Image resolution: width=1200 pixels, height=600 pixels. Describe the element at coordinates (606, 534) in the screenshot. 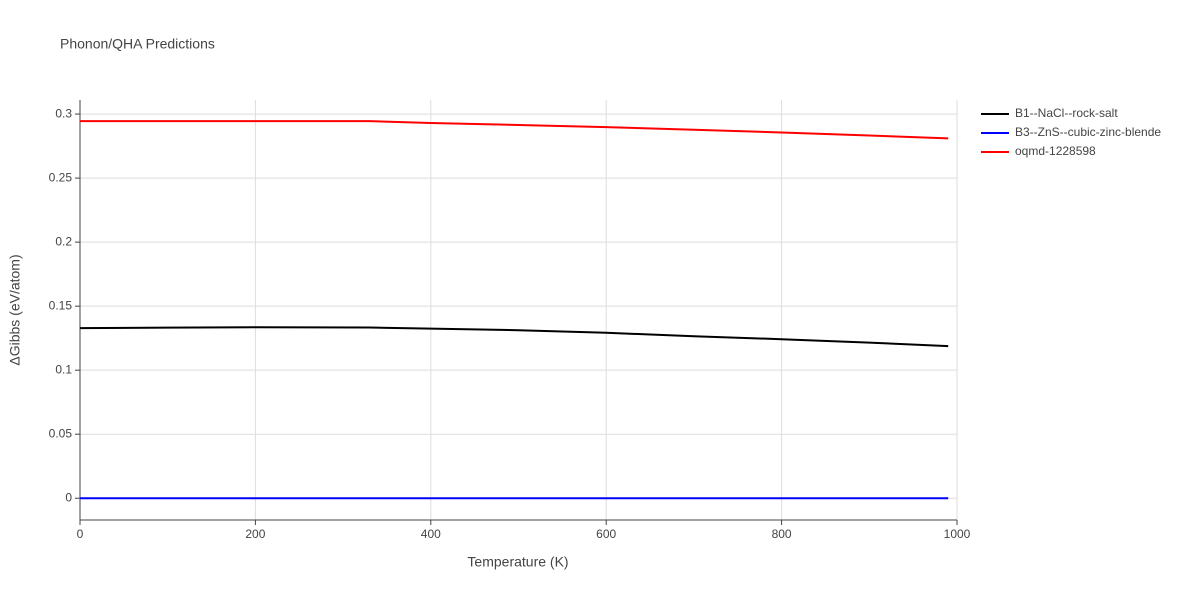

I see `x-tick-label: 600` at that location.